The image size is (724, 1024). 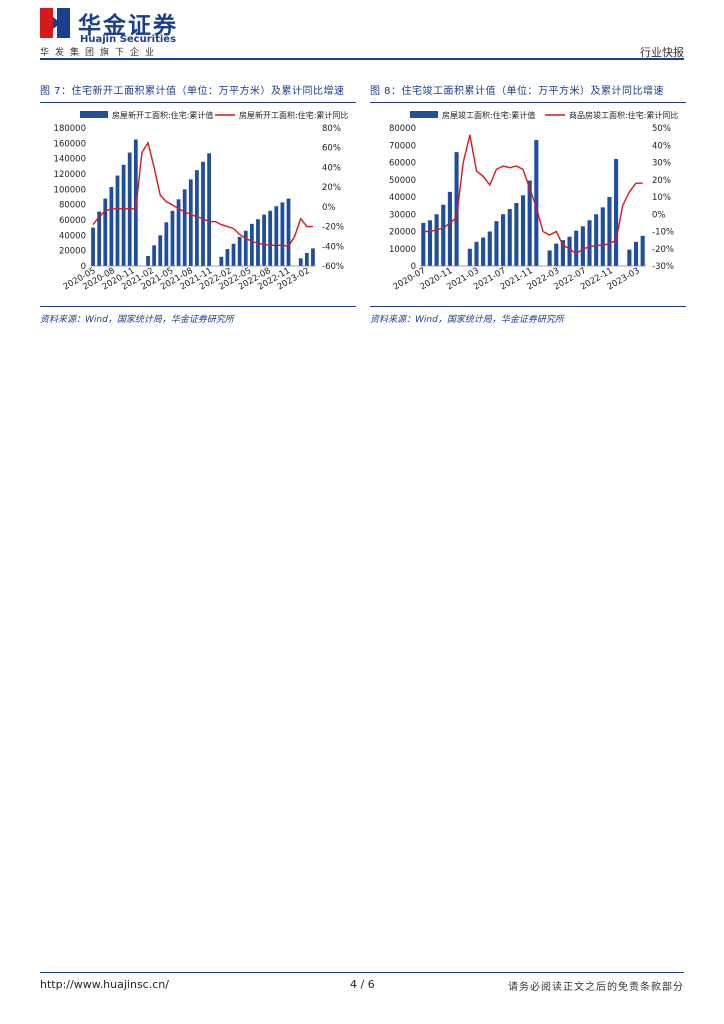 What do you see at coordinates (70, 160) in the screenshot?
I see `left-axis-tick-label: 140000` at bounding box center [70, 160].